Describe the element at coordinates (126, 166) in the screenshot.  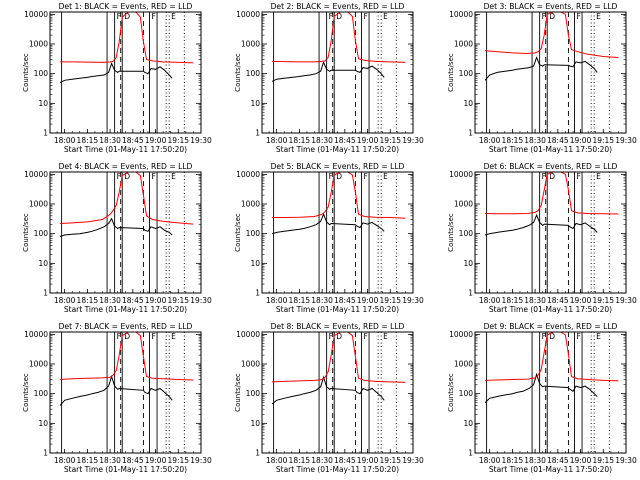
I see `chart-title: Det 4: BLACK = Events, RED = LLD` at that location.